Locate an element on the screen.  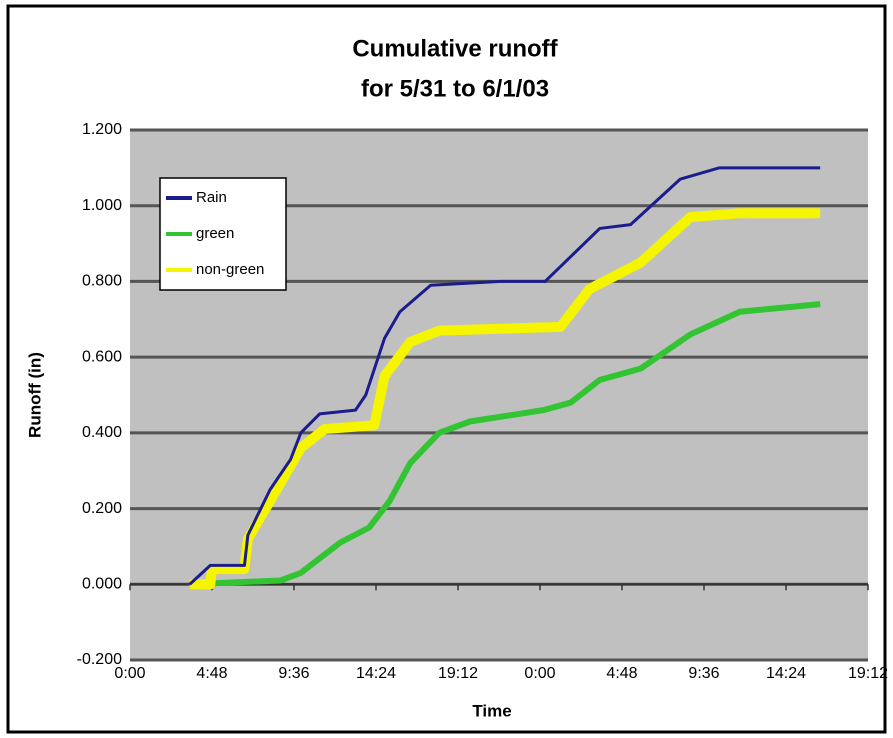
x-axis-label: Time is located at coordinates (491, 710).